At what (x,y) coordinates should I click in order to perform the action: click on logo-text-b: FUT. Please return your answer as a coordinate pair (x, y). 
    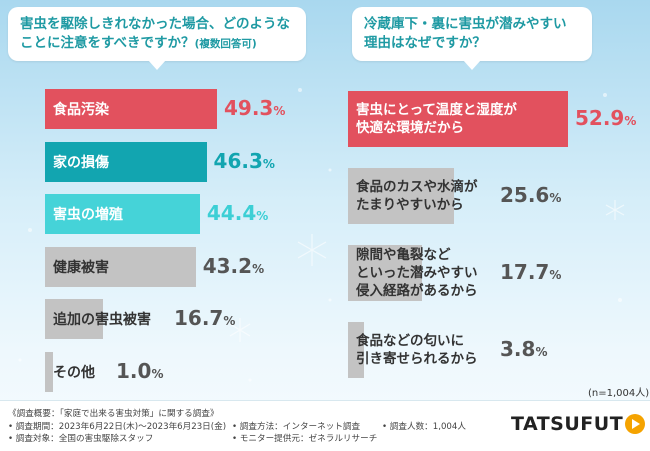
    Looking at the image, I should click on (602, 424).